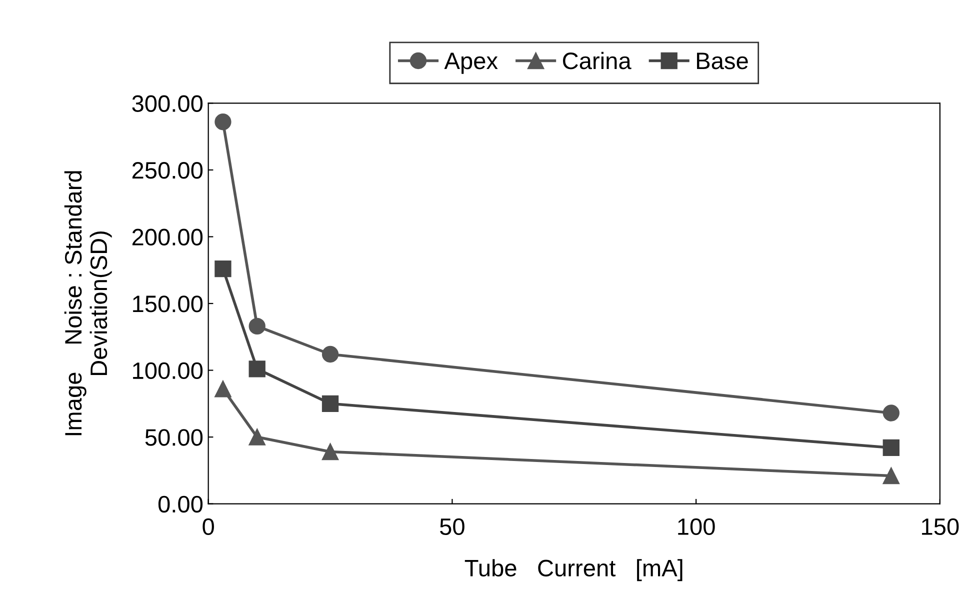  What do you see at coordinates (167, 103) in the screenshot?
I see `y-tick-label: 300.00` at bounding box center [167, 103].